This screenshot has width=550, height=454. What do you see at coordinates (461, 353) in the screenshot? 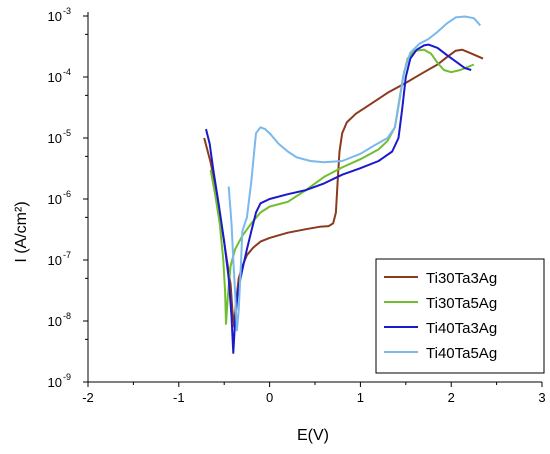
I see `legend-entry-label: Ti40Ta5Ag` at bounding box center [461, 353].